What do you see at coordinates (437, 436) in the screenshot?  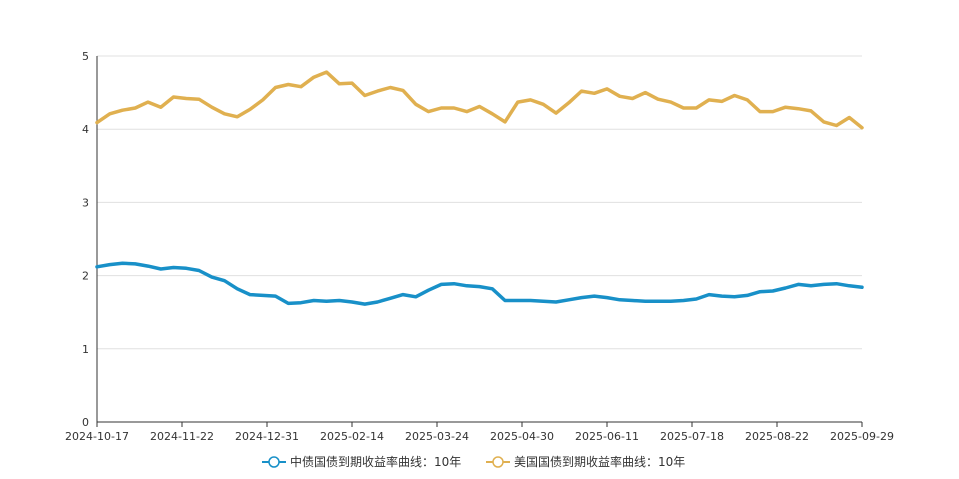 I see `x-tick-label: 2025-03-24` at bounding box center [437, 436].